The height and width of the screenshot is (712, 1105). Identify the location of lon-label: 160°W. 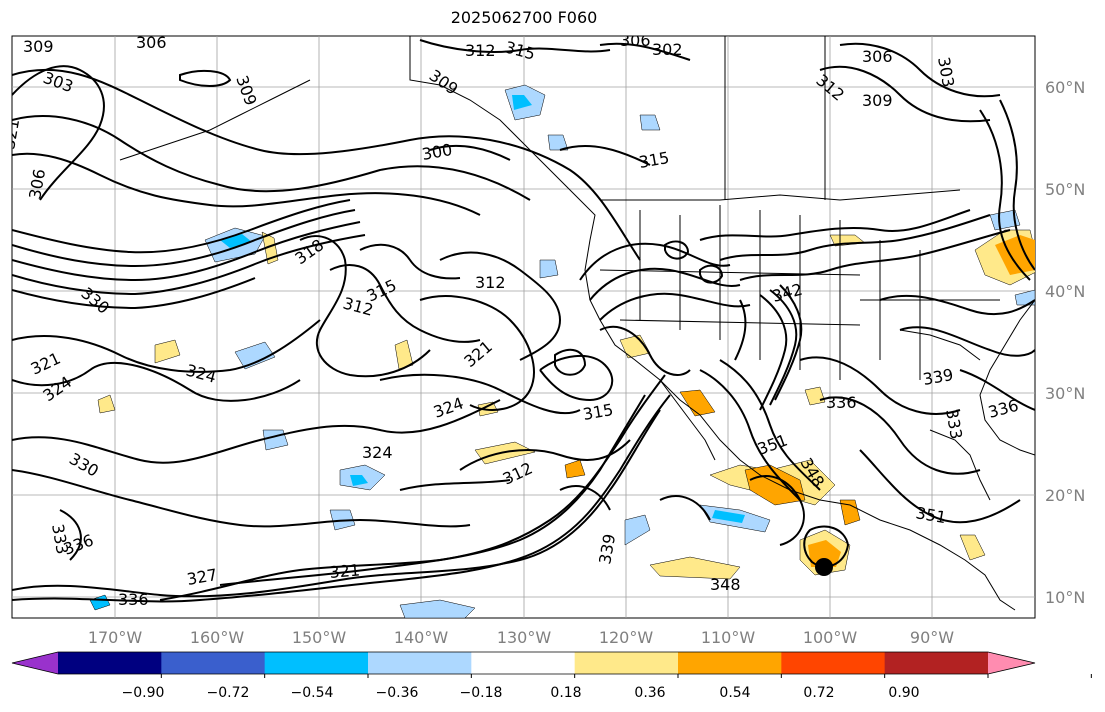
(217, 637).